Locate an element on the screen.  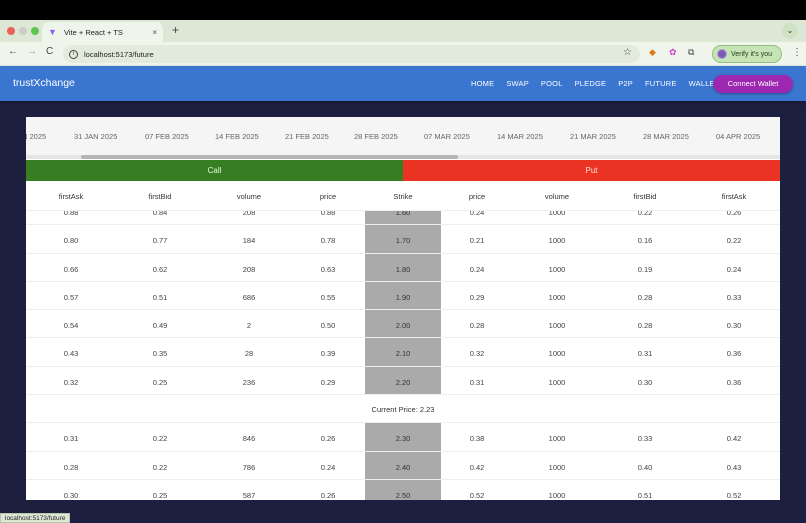
back-icon: ← is located at coordinates (13, 51).